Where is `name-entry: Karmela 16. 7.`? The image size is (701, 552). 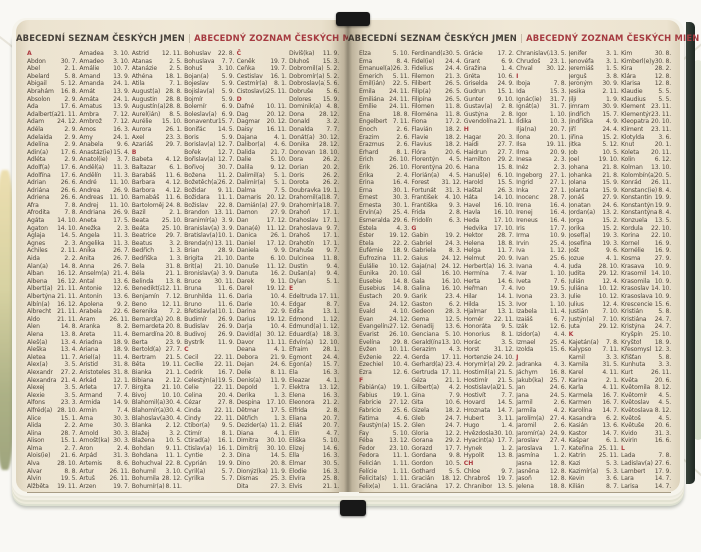 name-entry: Karmela 16. 7. is located at coordinates (594, 396).